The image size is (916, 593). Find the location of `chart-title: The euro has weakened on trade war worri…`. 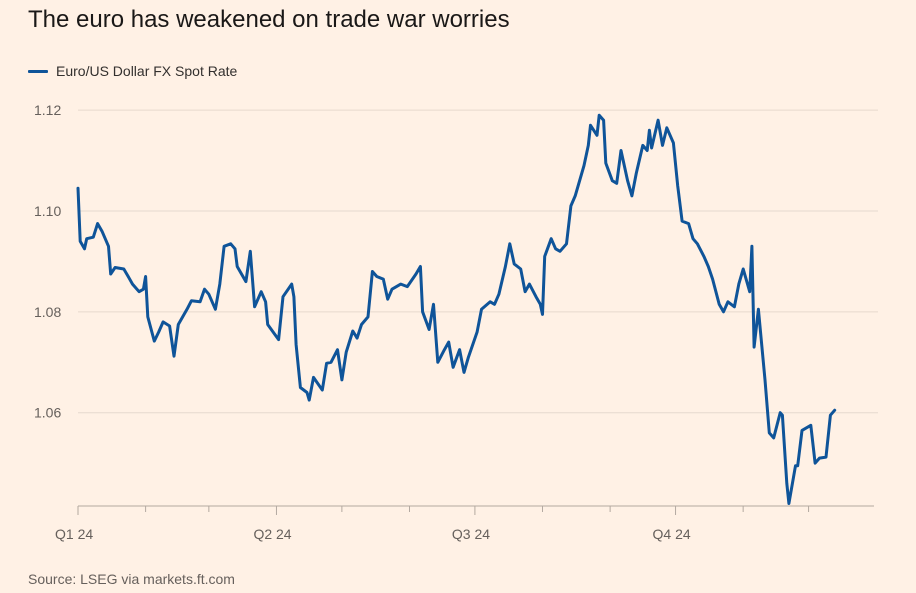

chart-title: The euro has weakened on trade war worri… is located at coordinates (269, 19).